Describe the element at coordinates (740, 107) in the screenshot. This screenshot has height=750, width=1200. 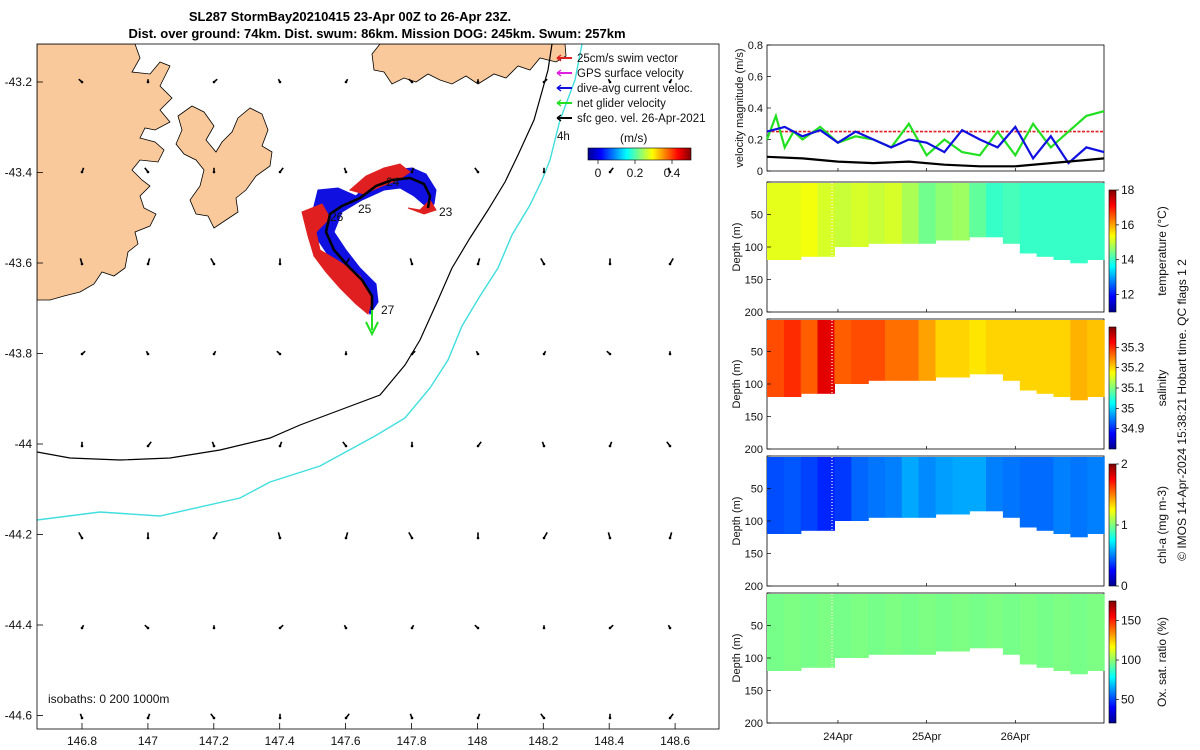
I see `velocity-y-label: velocity magnitude (m/s)` at that location.